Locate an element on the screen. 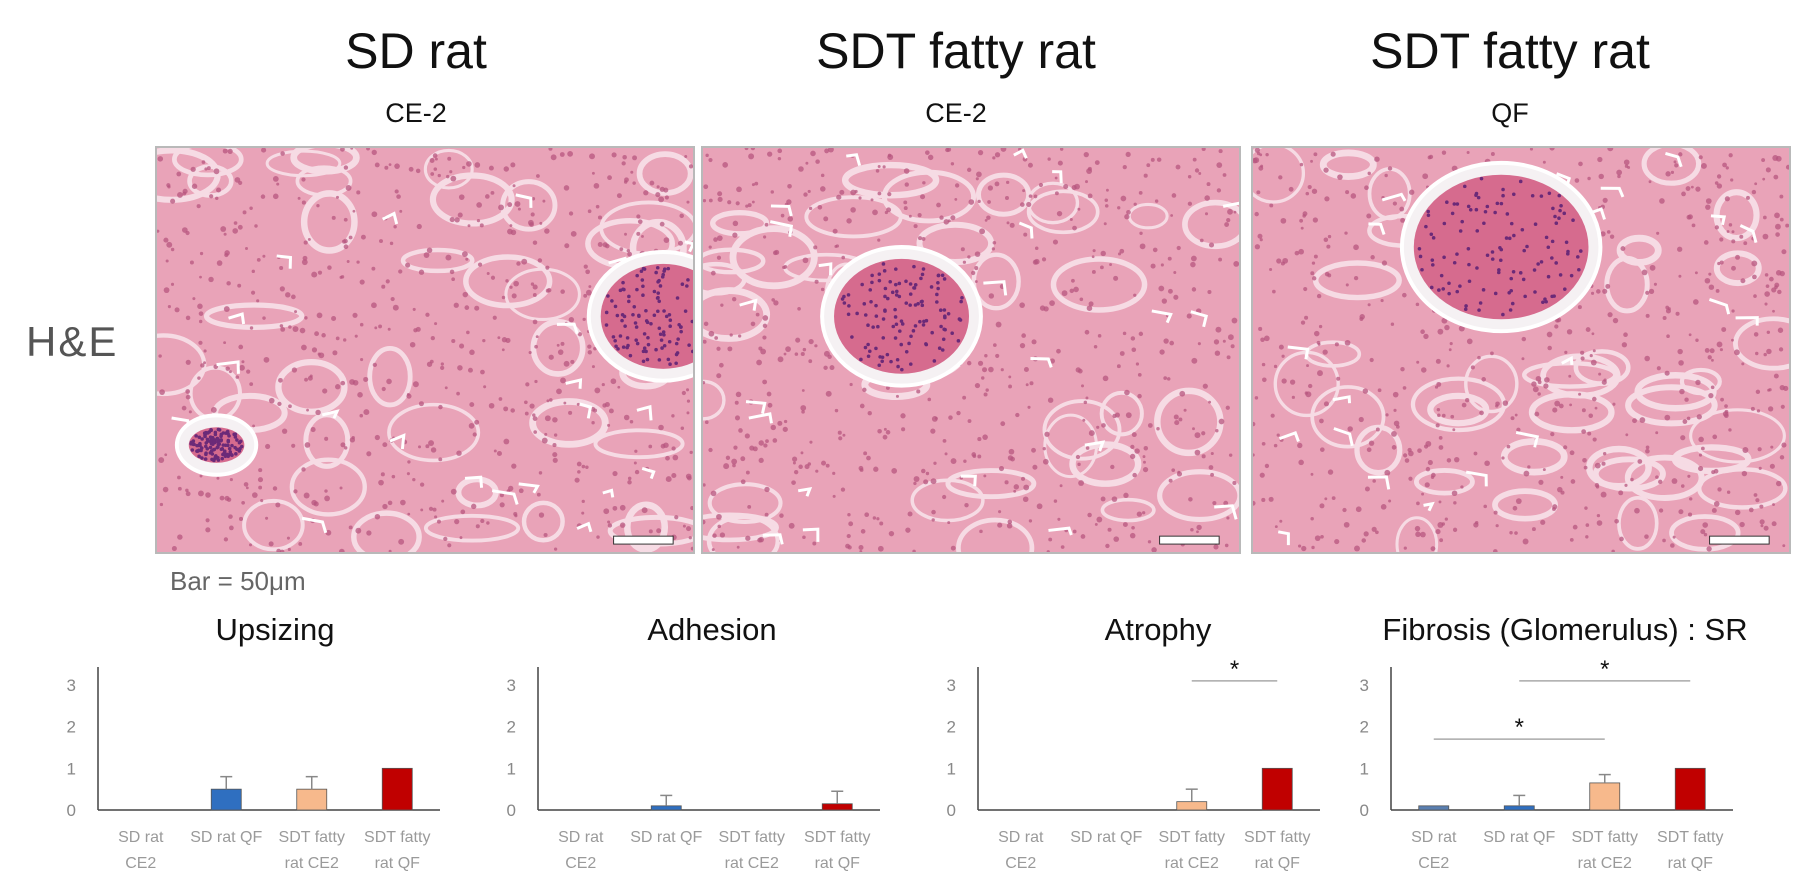 Image resolution: width=1800 pixels, height=895 pixels. category-label: CE2 is located at coordinates (140, 863).